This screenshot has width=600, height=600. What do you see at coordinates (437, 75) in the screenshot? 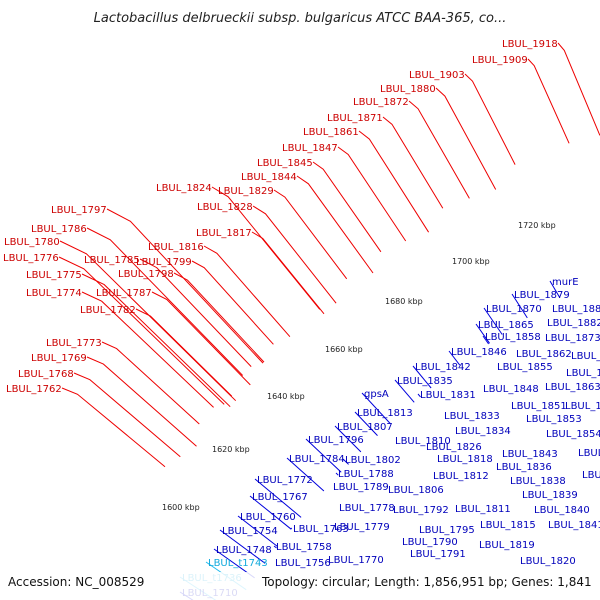
I see `outer-gene-label: LBUL_1903` at bounding box center [437, 75].